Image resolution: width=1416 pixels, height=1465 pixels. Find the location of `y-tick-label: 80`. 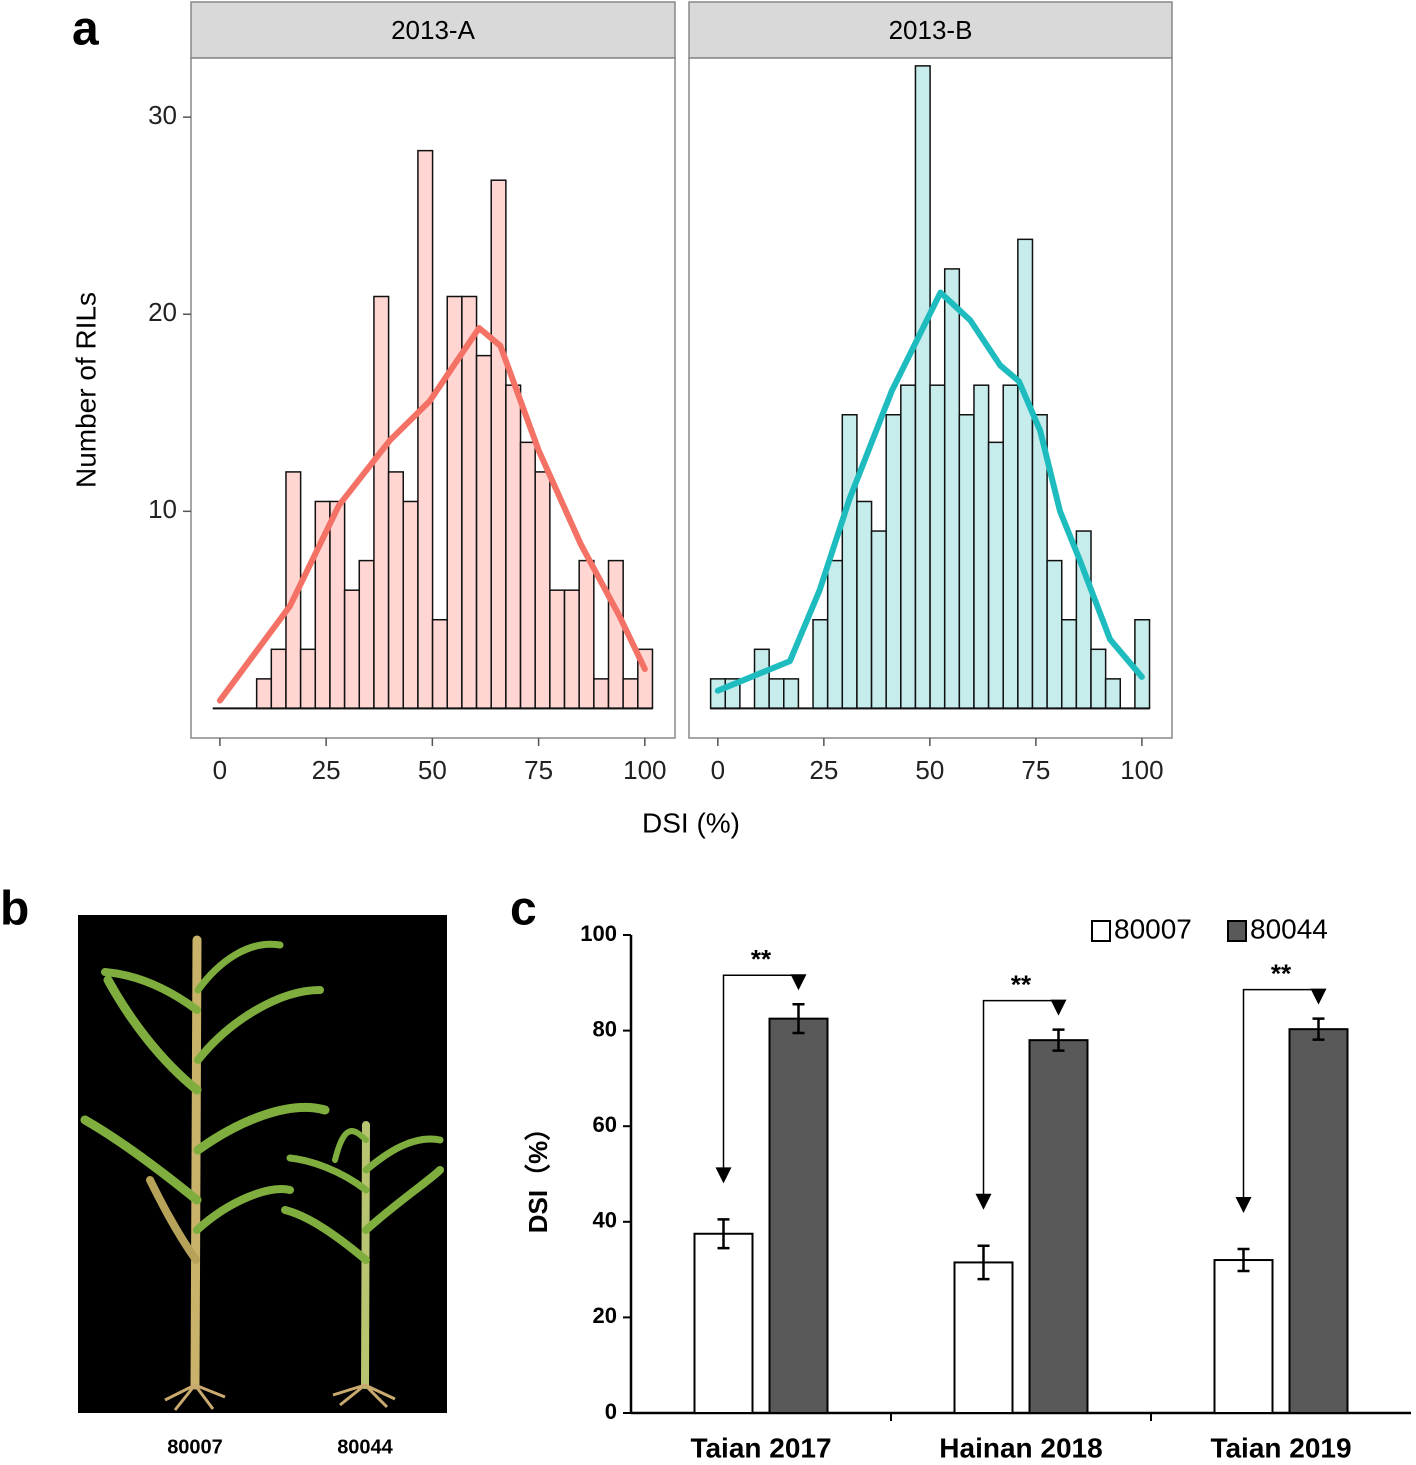

y-tick-label: 80 is located at coordinates (605, 1028).